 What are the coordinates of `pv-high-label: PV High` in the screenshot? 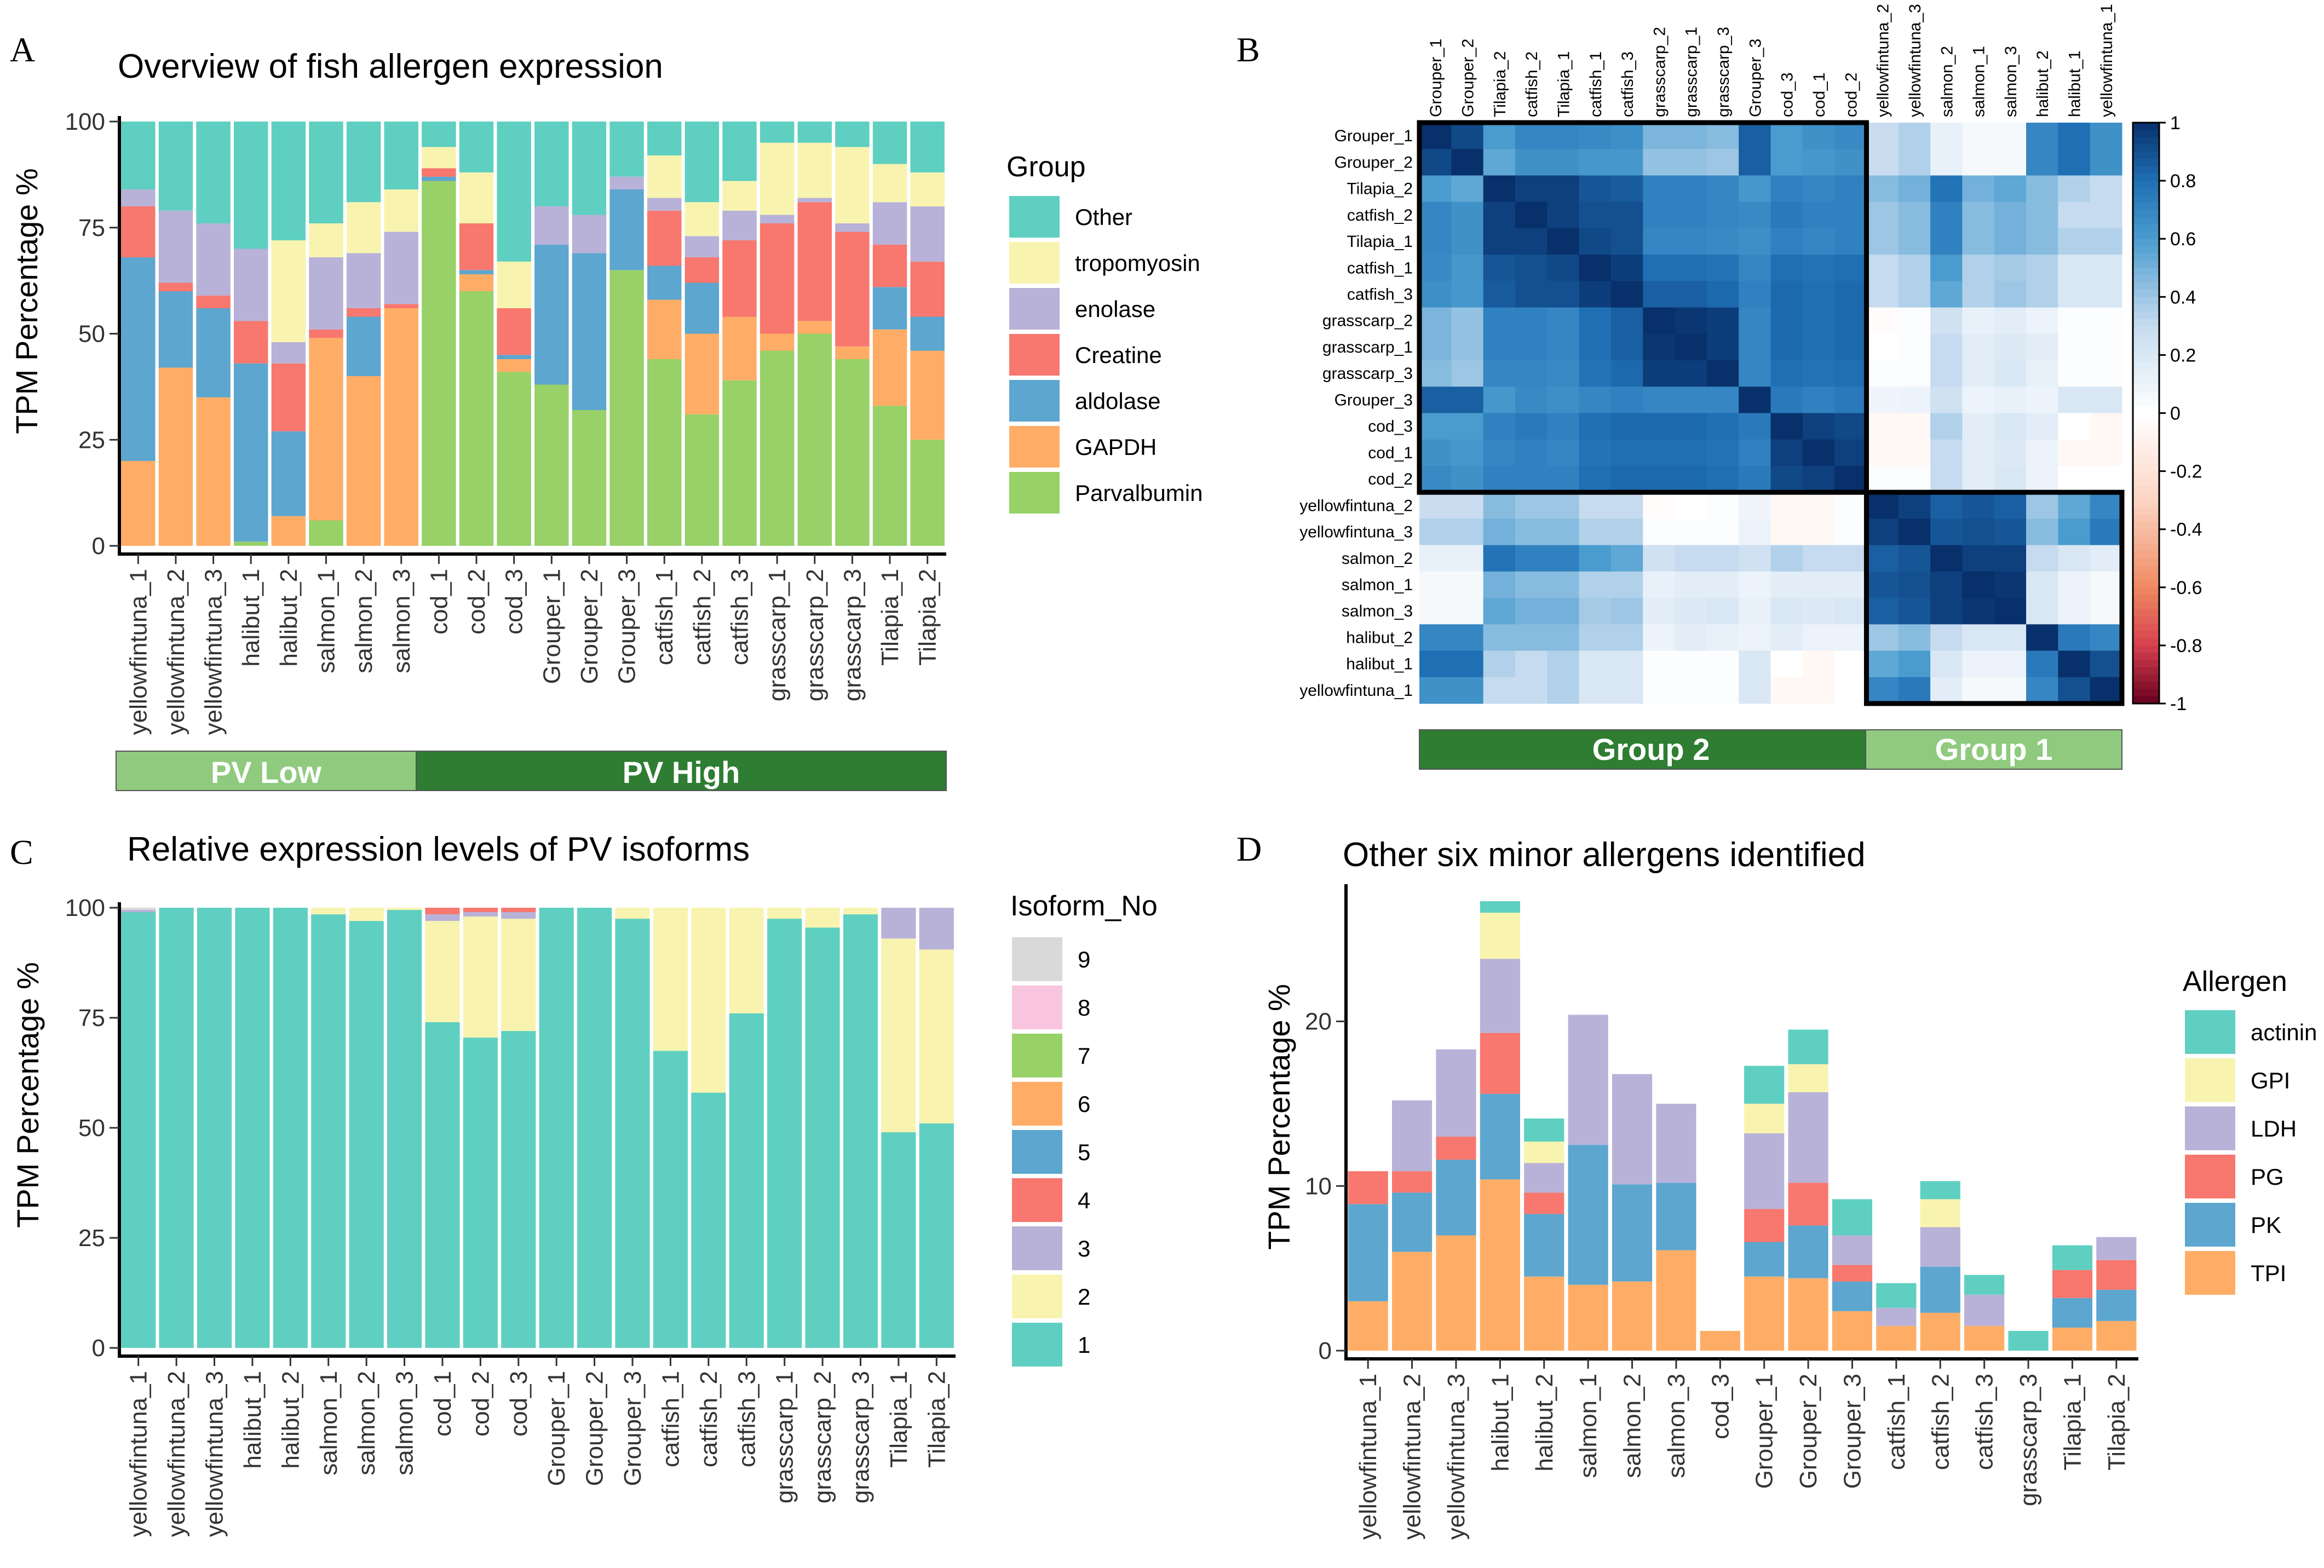 It's located at (681, 772).